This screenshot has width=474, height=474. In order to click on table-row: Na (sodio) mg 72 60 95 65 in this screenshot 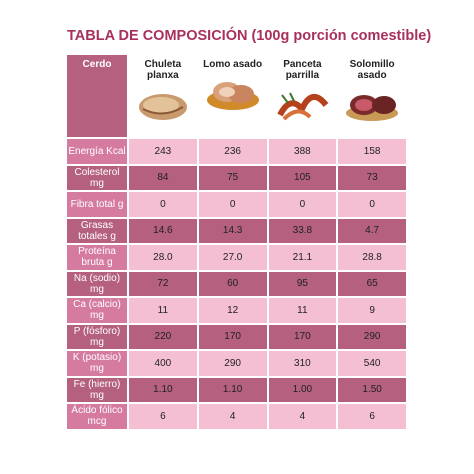, I will do `click(236, 283)`.